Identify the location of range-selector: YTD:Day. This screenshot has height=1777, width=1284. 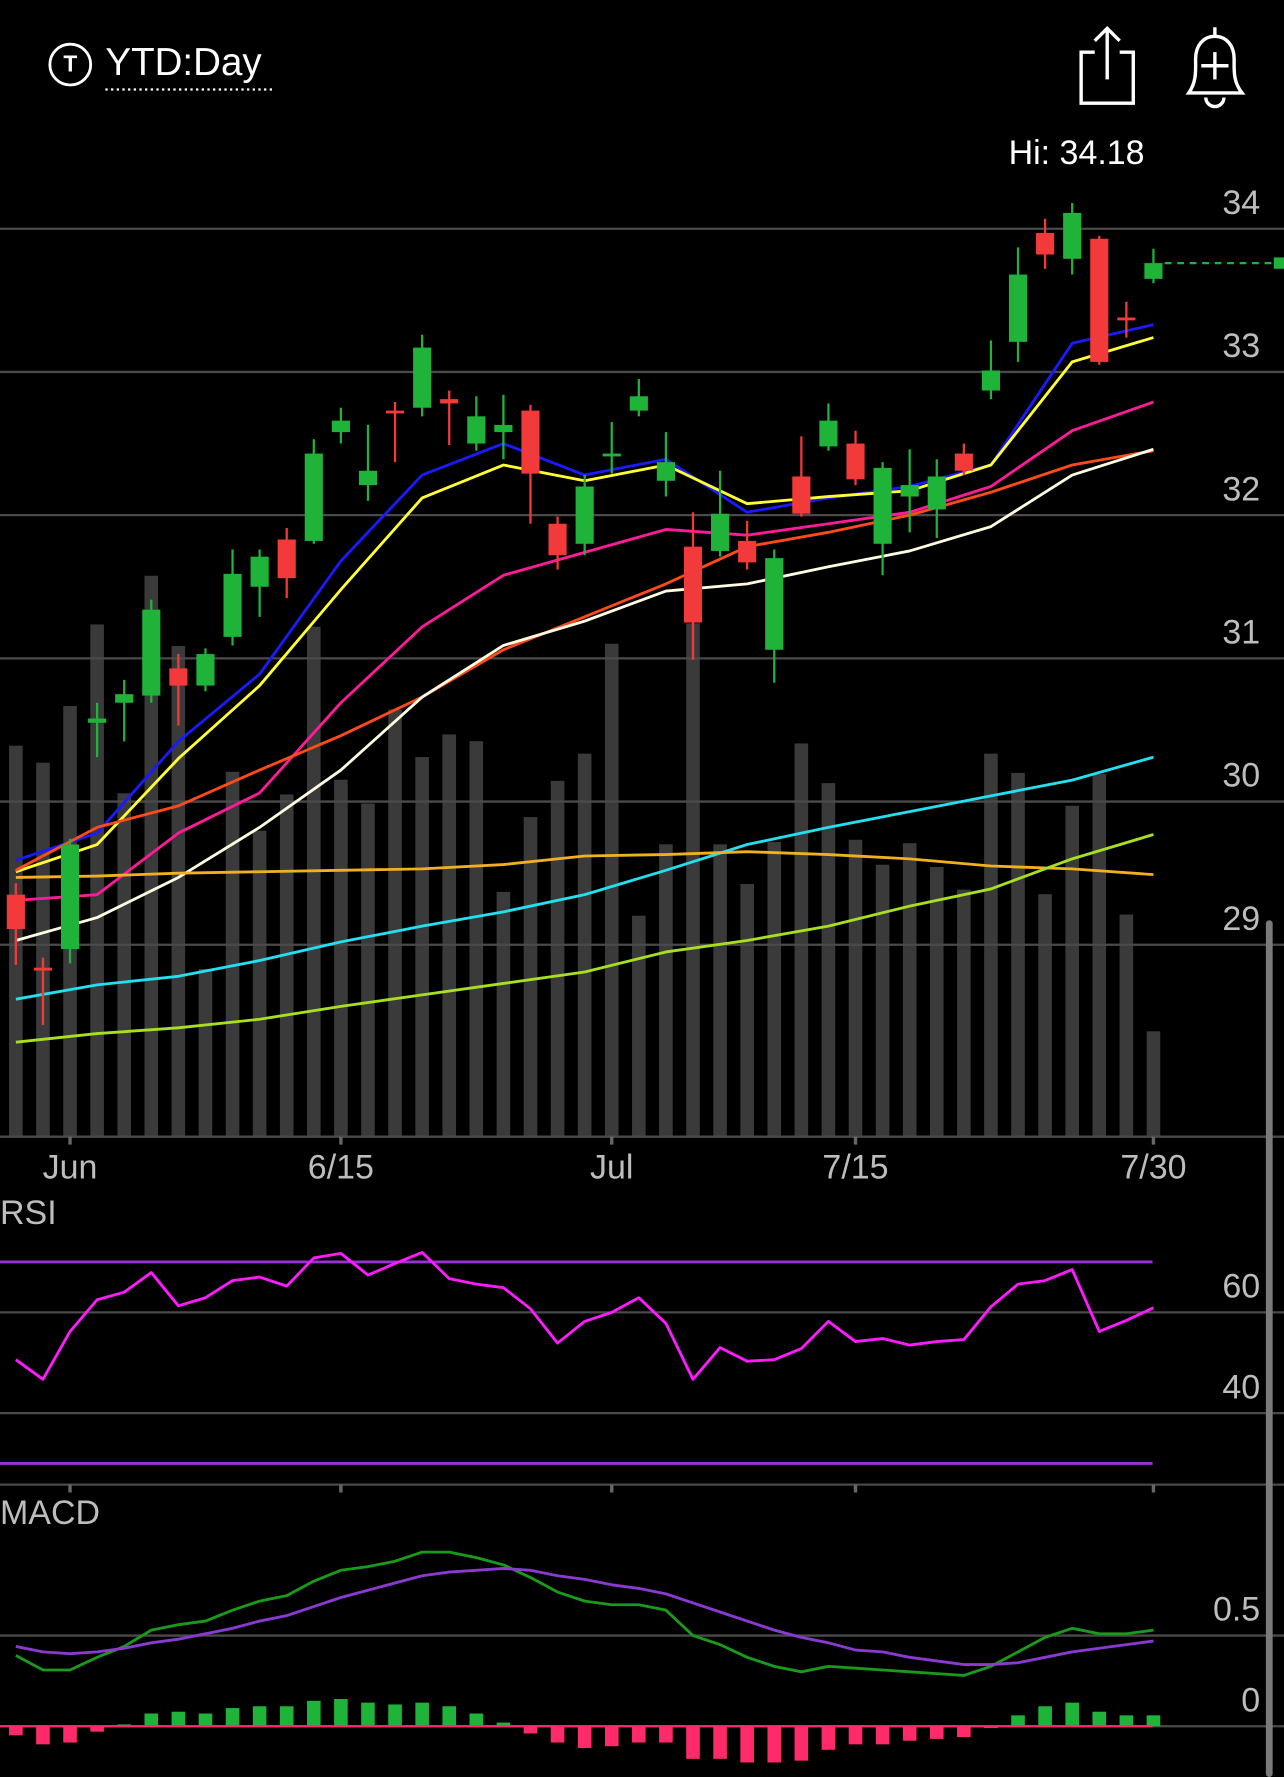
(183, 62).